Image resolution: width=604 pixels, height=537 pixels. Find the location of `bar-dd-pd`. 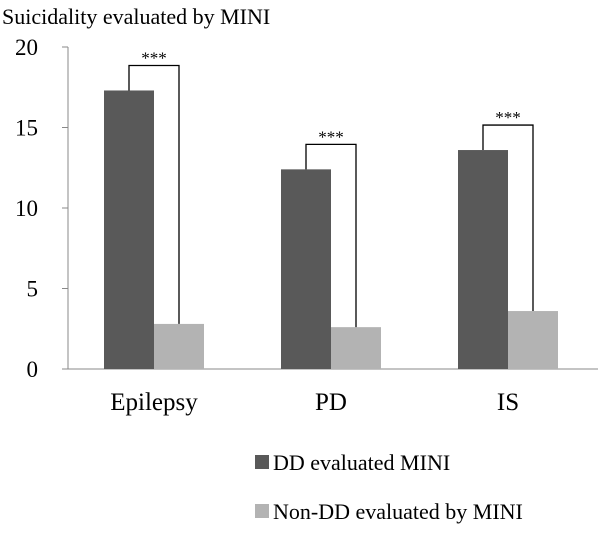

bar-dd-pd is located at coordinates (306, 269).